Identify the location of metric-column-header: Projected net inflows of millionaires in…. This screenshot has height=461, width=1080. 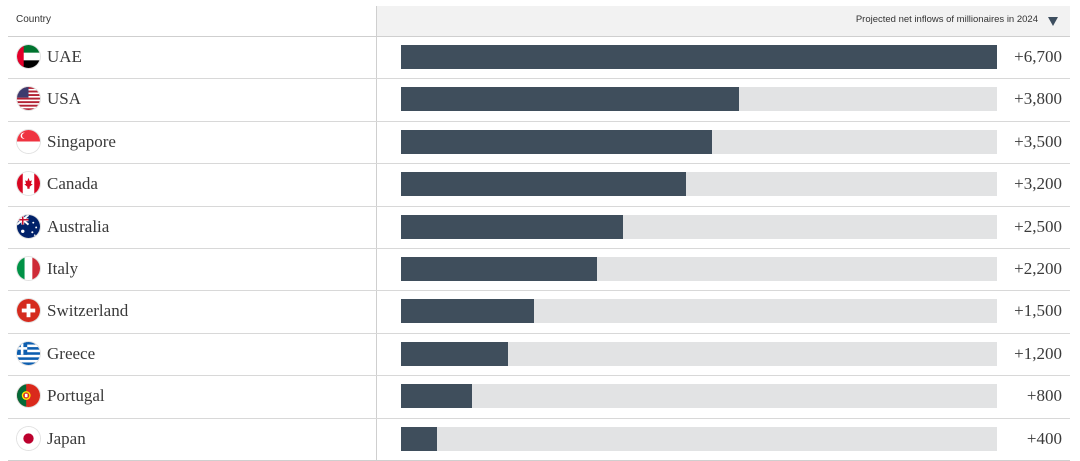
(723, 21).